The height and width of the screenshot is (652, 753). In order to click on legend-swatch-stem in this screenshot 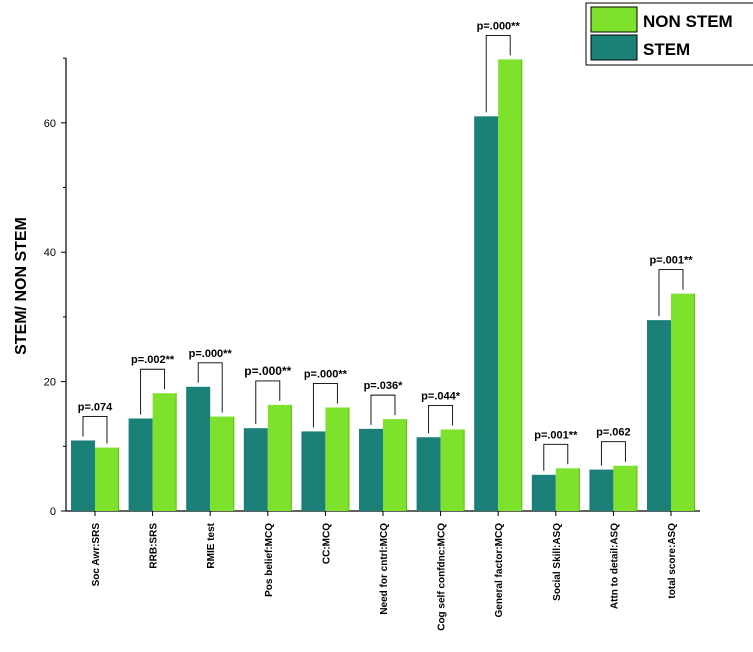, I will do `click(614, 47)`.